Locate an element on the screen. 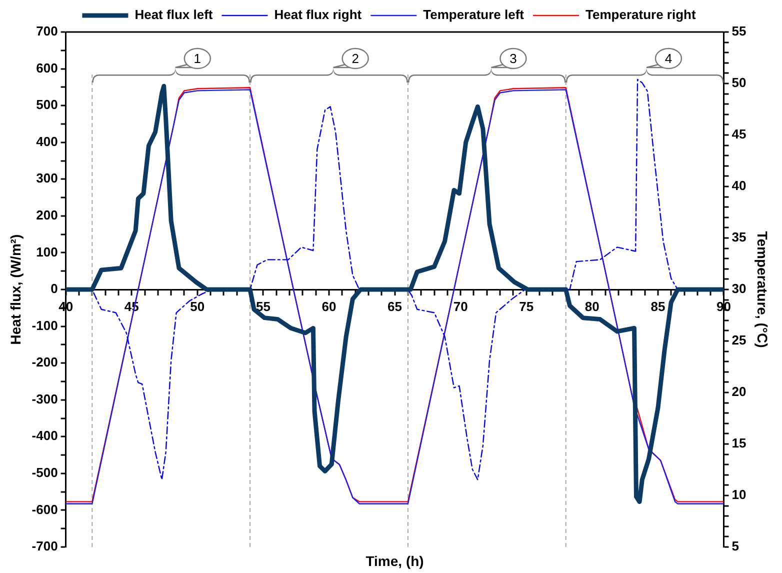 The height and width of the screenshot is (573, 782). x-tick-label: 65 is located at coordinates (395, 306).